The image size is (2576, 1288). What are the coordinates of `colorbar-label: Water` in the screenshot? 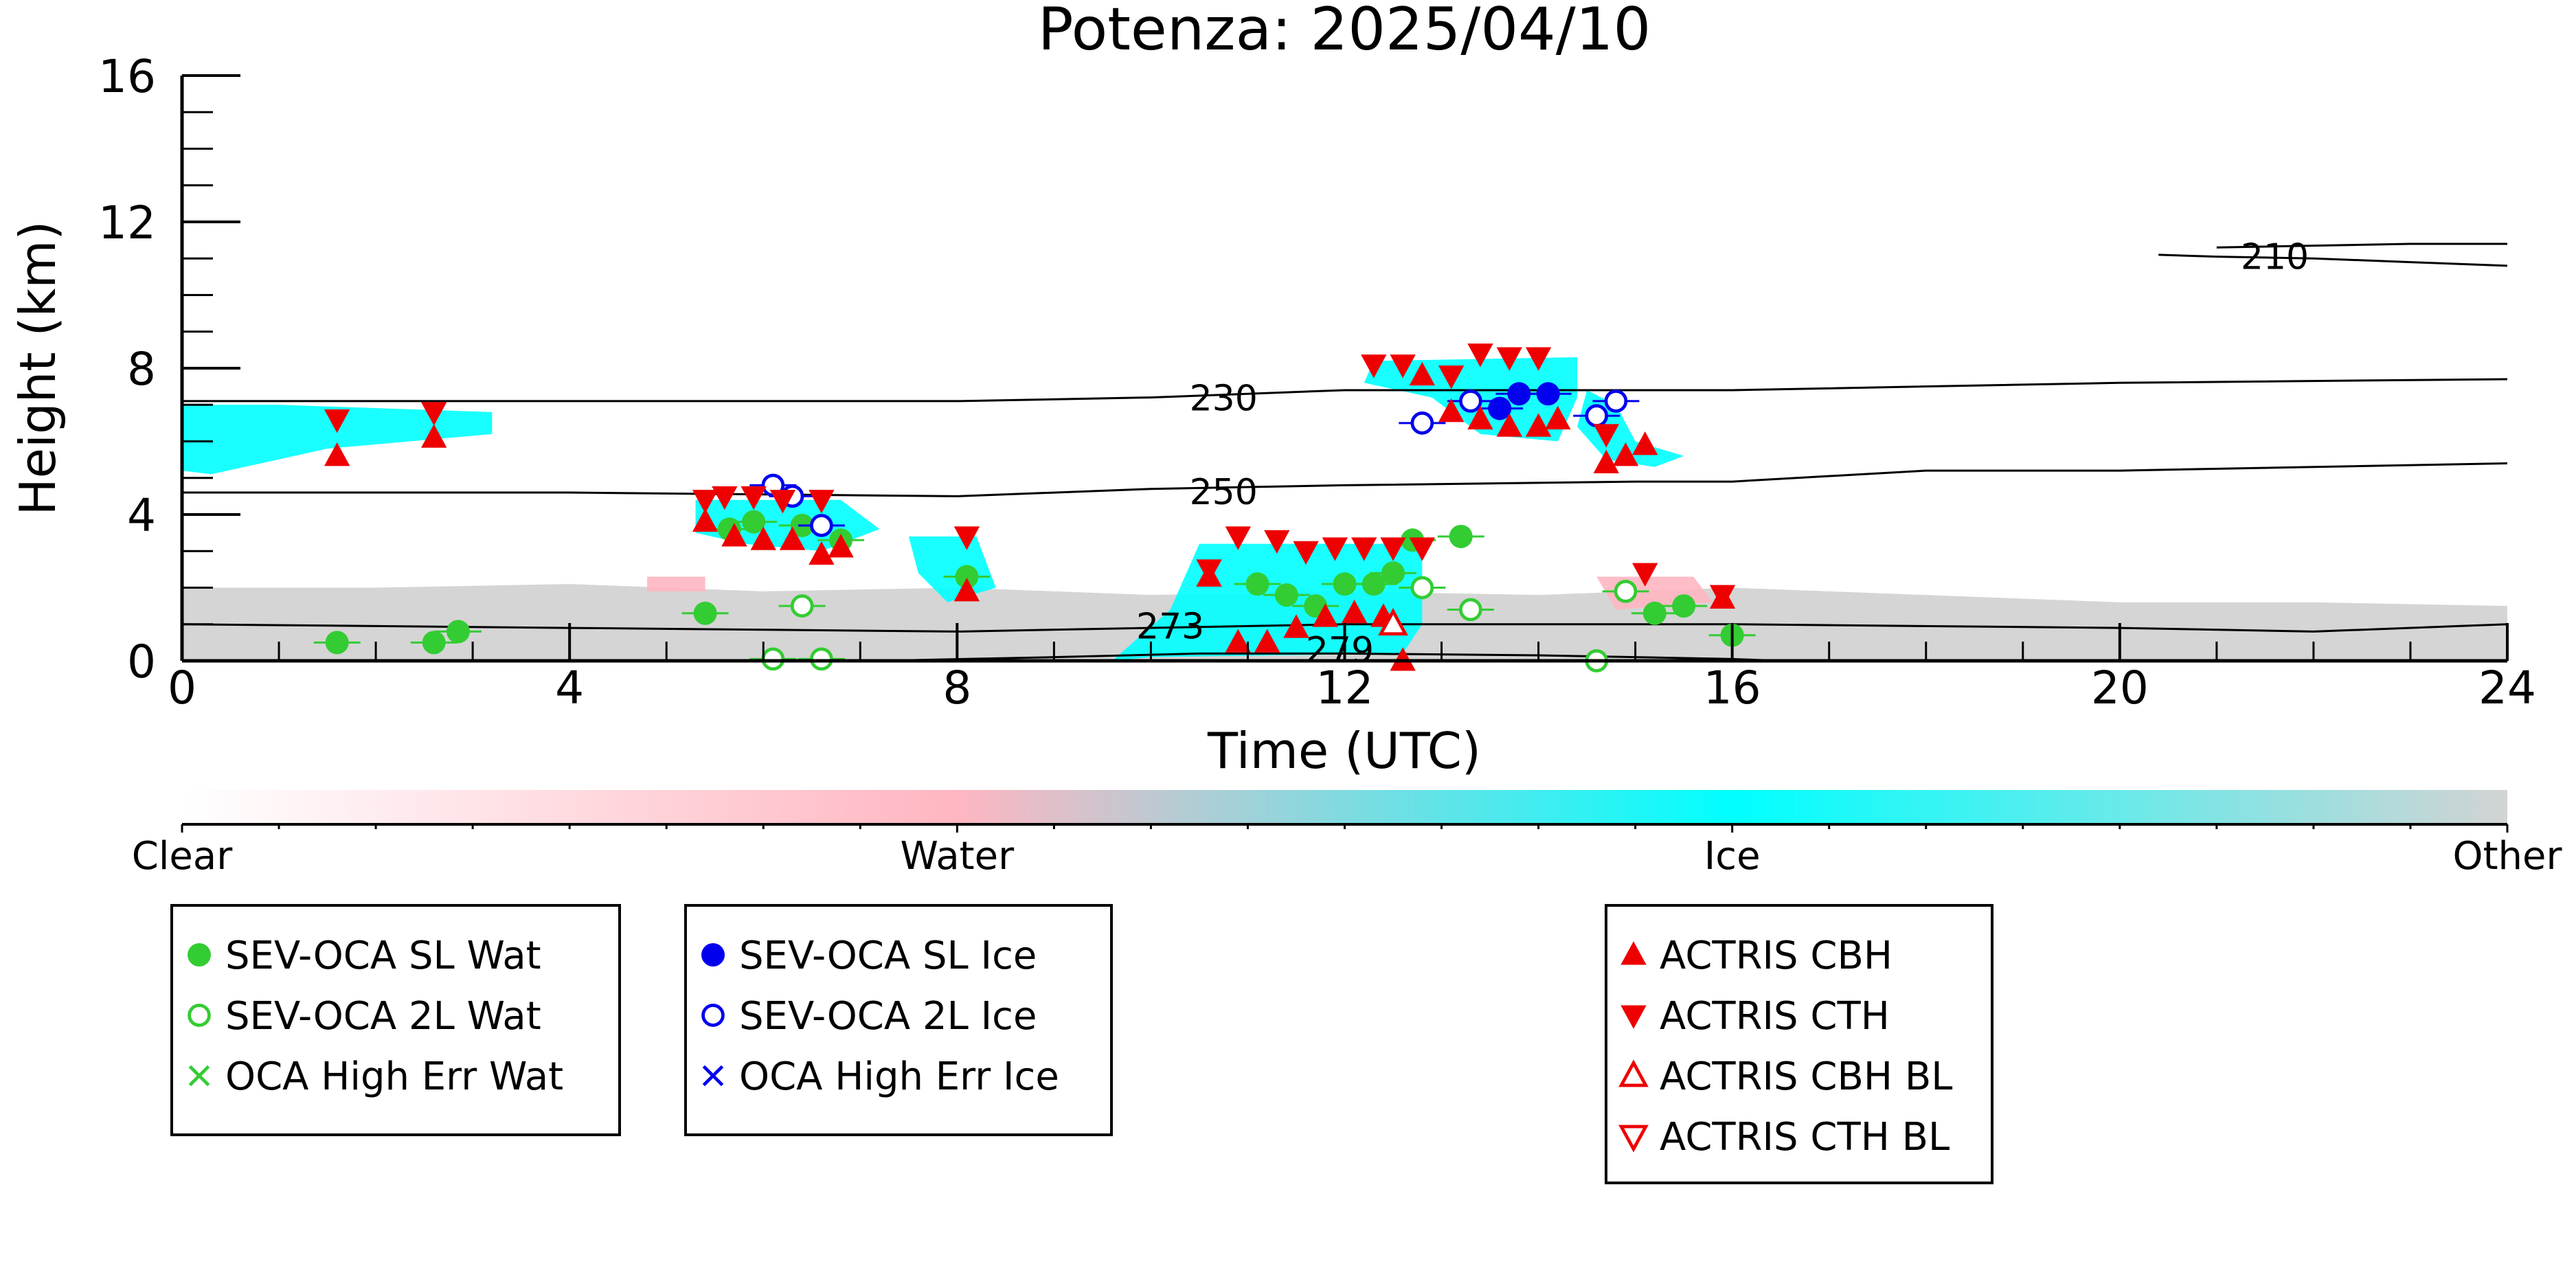 It's located at (958, 856).